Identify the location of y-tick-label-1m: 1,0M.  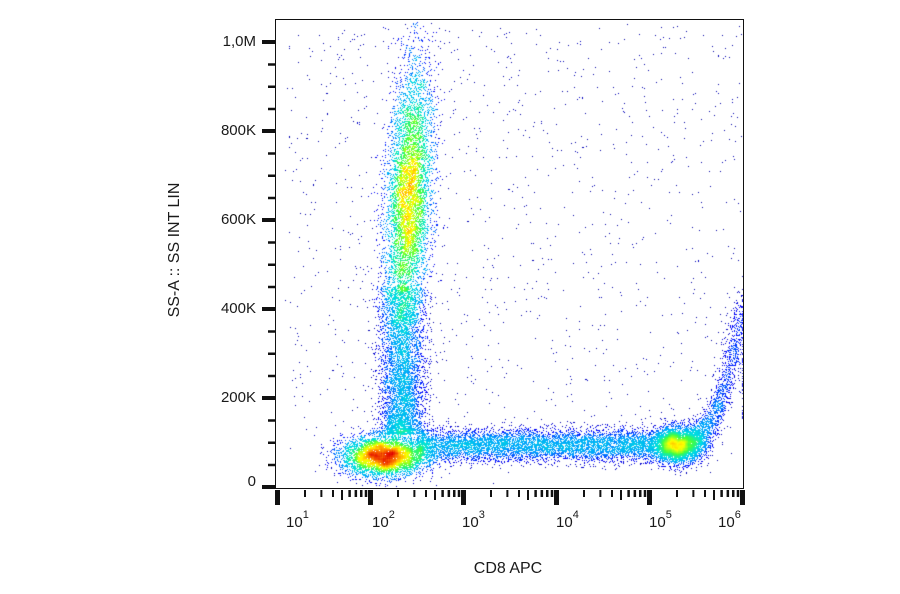
(239, 41).